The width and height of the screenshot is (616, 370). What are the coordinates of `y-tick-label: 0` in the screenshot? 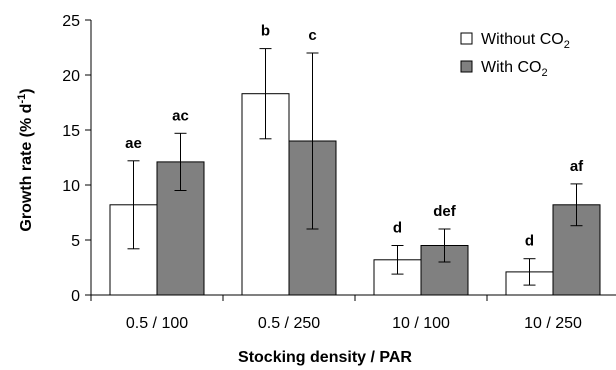 It's located at (75, 296).